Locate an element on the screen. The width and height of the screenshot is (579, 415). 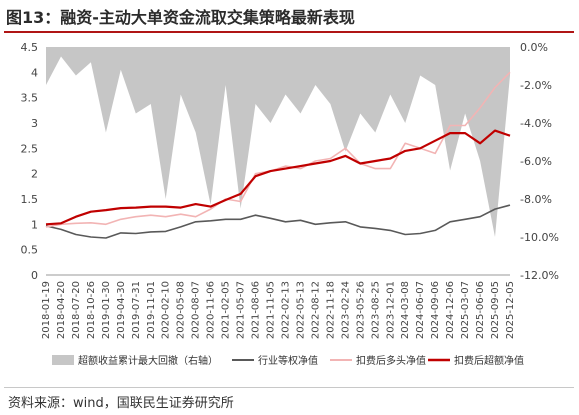
x-tick-label: 2019-07-31 is located at coordinates (136, 310).